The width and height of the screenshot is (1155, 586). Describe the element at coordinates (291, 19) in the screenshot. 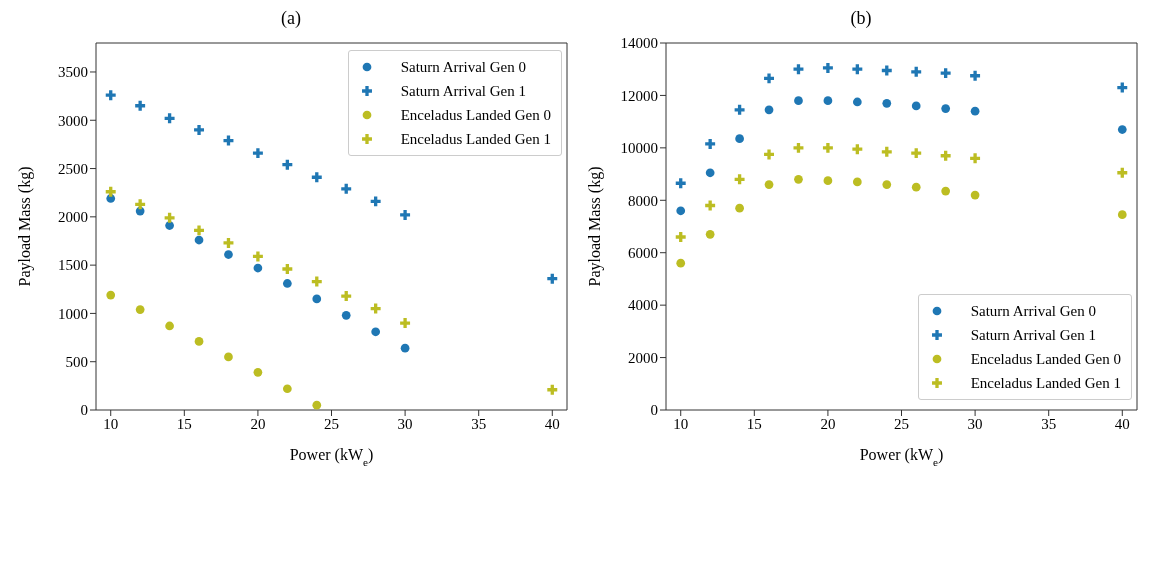

I see `chart-title: (a)` at that location.